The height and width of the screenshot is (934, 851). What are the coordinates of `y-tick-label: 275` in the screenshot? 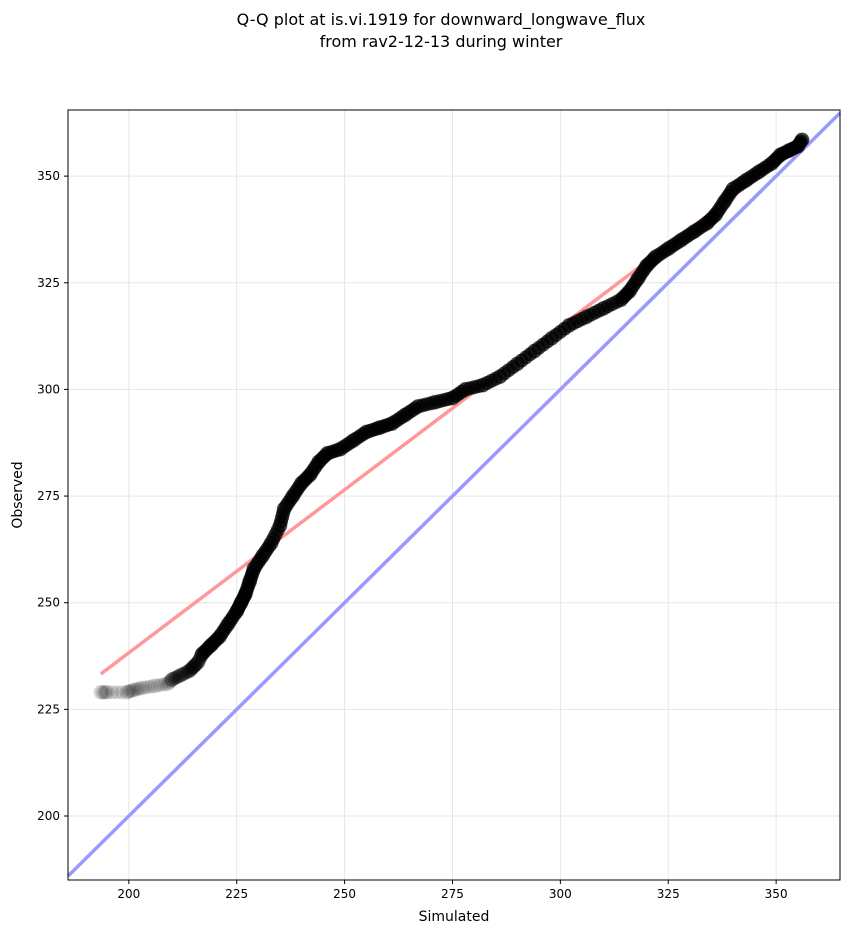 It's located at (48, 496).